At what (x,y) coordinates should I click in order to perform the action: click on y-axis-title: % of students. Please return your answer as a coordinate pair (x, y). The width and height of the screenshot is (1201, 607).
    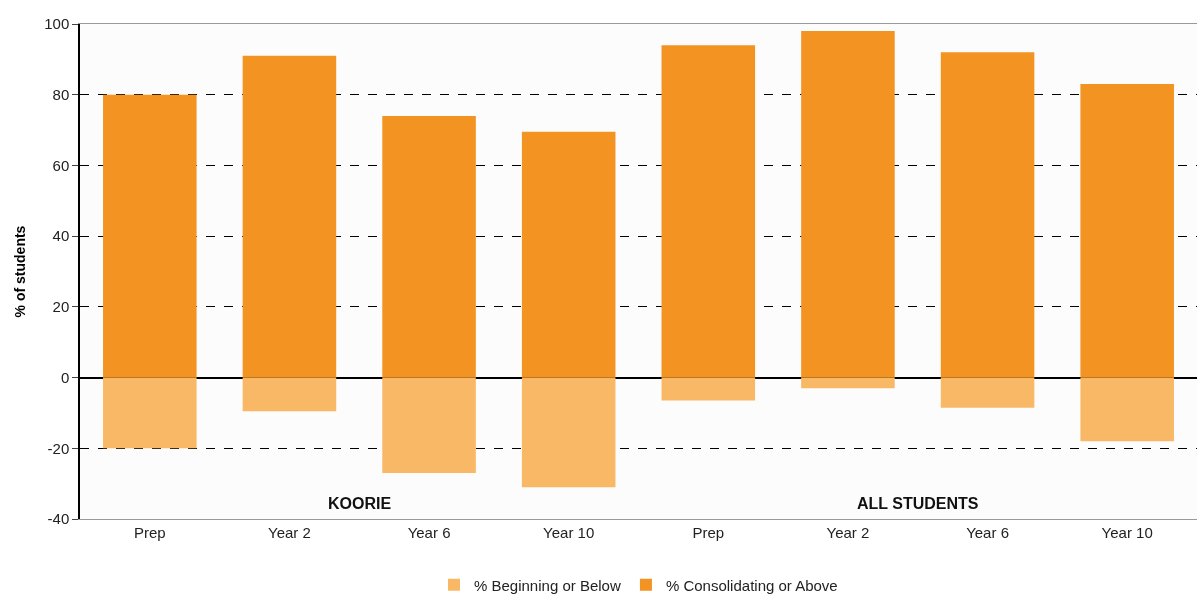
    Looking at the image, I should click on (20, 271).